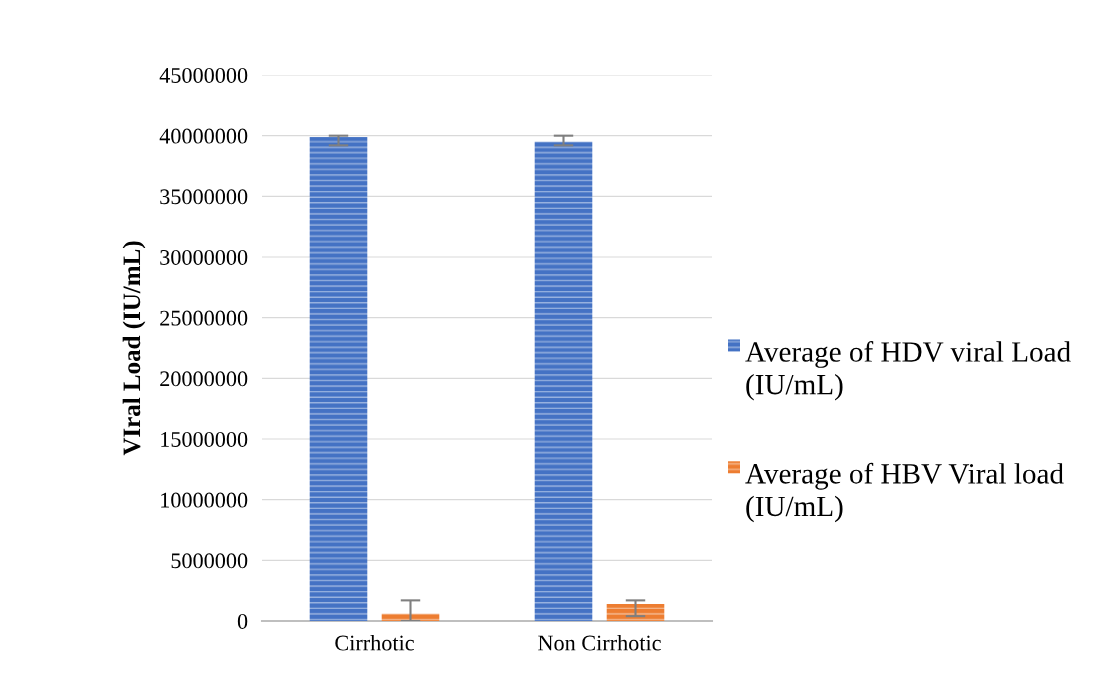 The image size is (1119, 696). Describe the element at coordinates (374, 642) in the screenshot. I see `x-tick-label: Cirrhotic` at that location.